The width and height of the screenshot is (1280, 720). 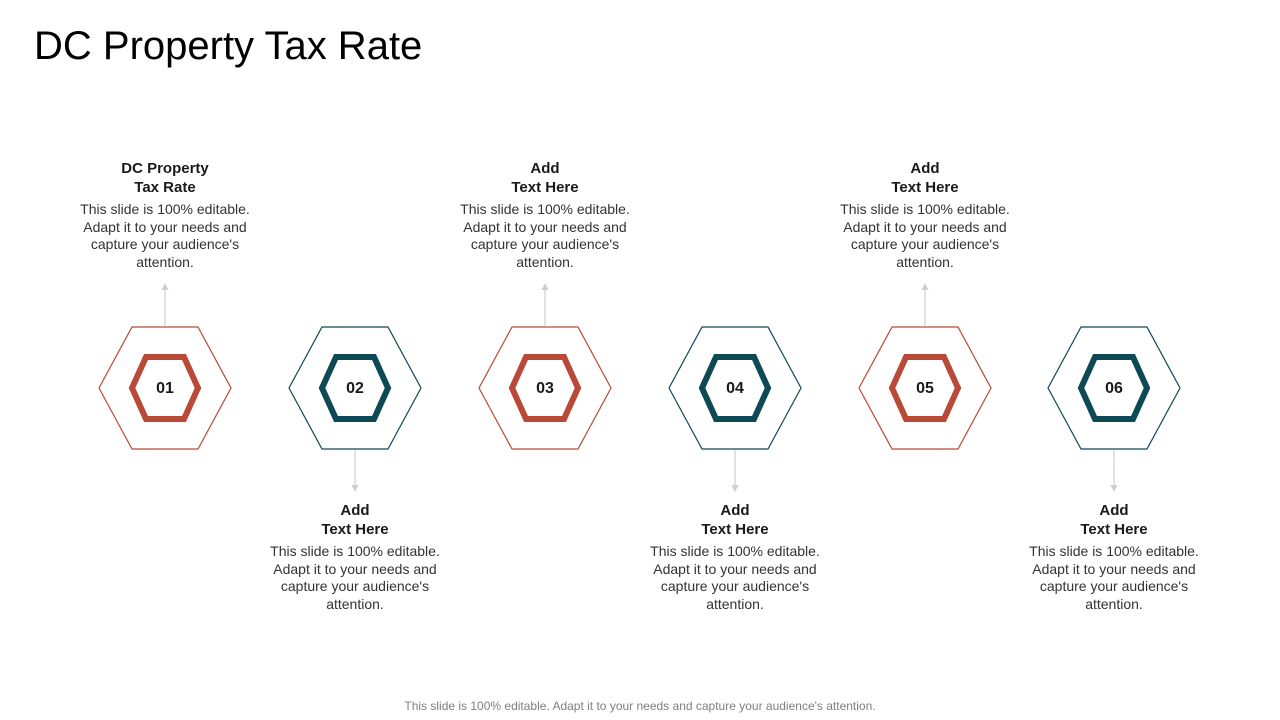 I want to click on step-title-2: Add Text Here, so click(x=355, y=520).